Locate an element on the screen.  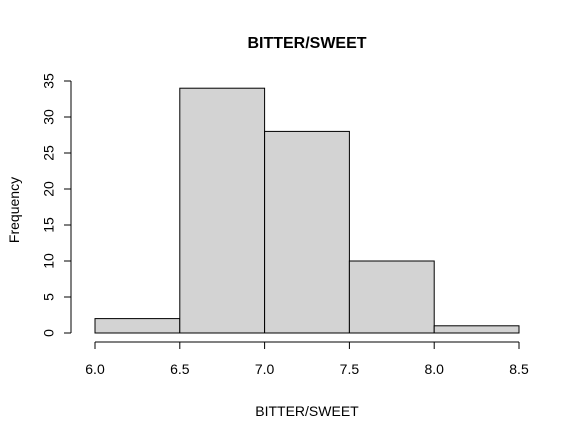
y-tick-label: 30 is located at coordinates (49, 117).